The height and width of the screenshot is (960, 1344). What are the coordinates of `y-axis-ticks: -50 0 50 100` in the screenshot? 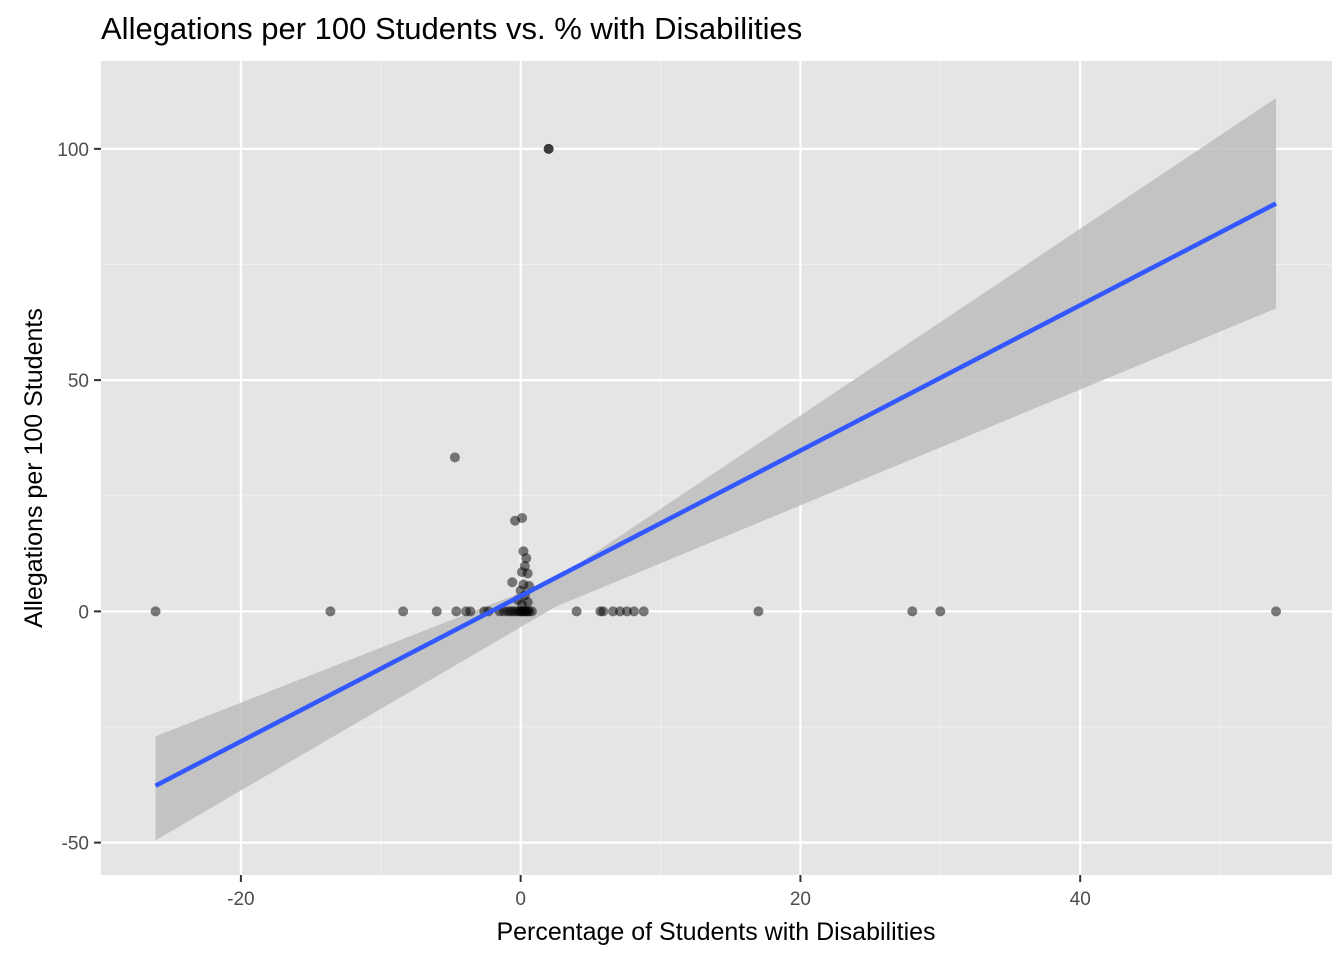 It's located at (79, 497).